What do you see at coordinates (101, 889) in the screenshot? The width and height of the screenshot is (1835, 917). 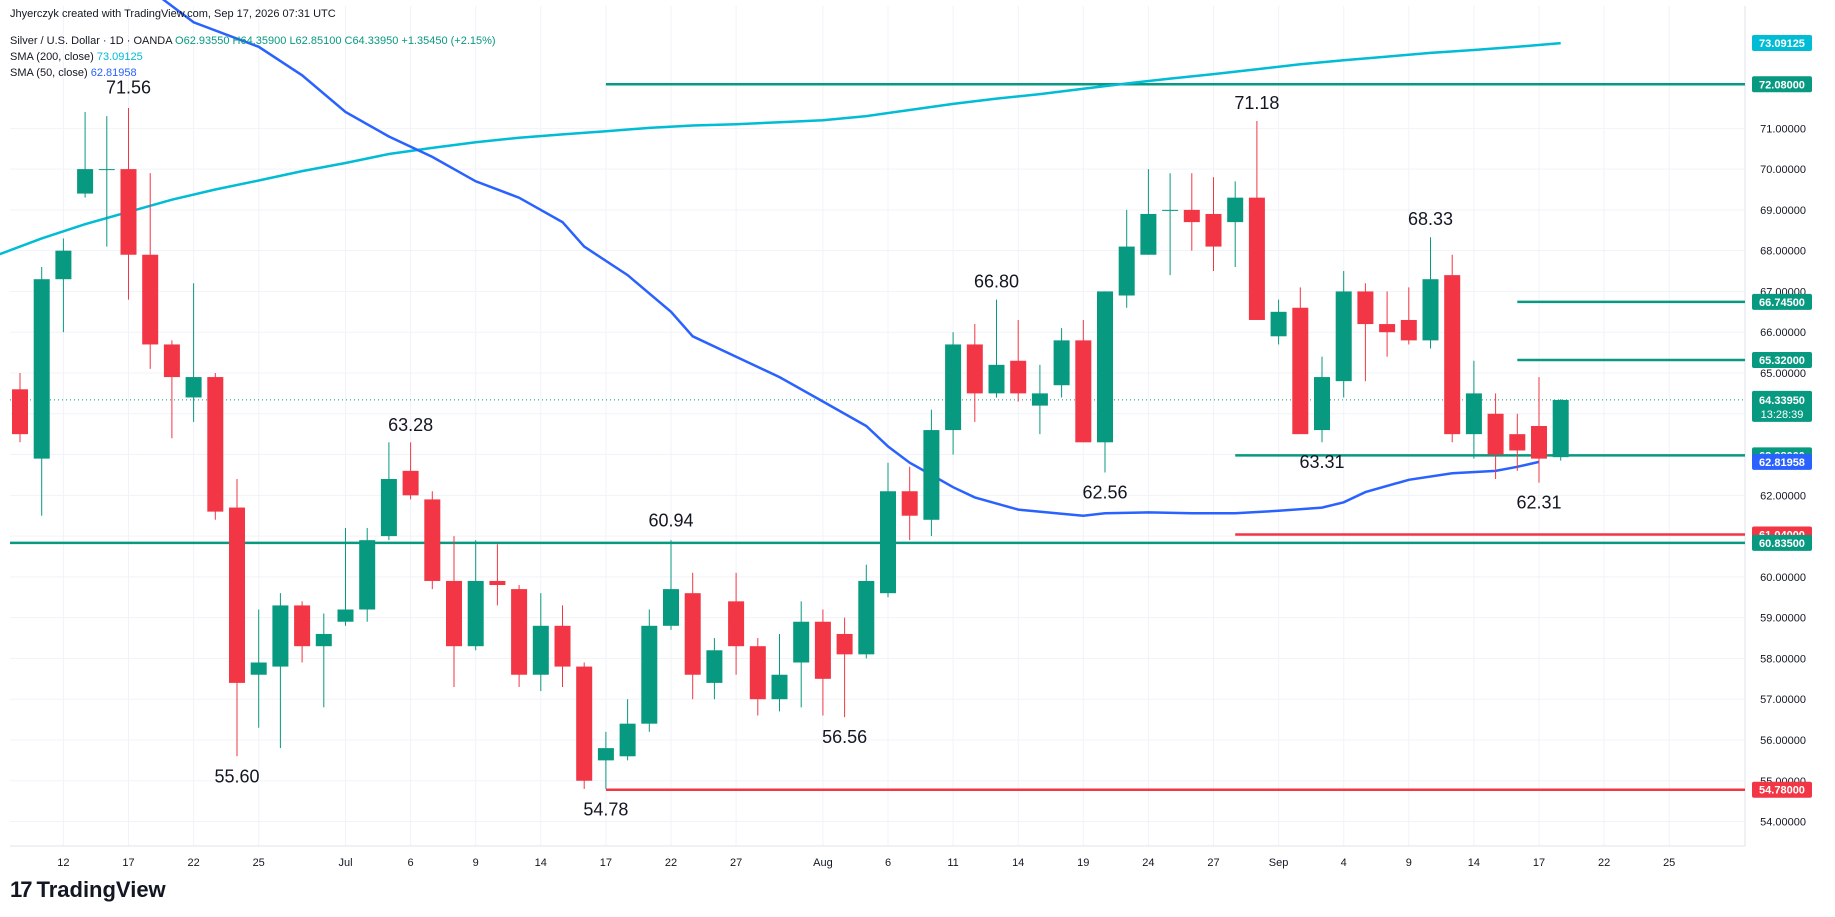 I see `logo-text: TradingView` at bounding box center [101, 889].